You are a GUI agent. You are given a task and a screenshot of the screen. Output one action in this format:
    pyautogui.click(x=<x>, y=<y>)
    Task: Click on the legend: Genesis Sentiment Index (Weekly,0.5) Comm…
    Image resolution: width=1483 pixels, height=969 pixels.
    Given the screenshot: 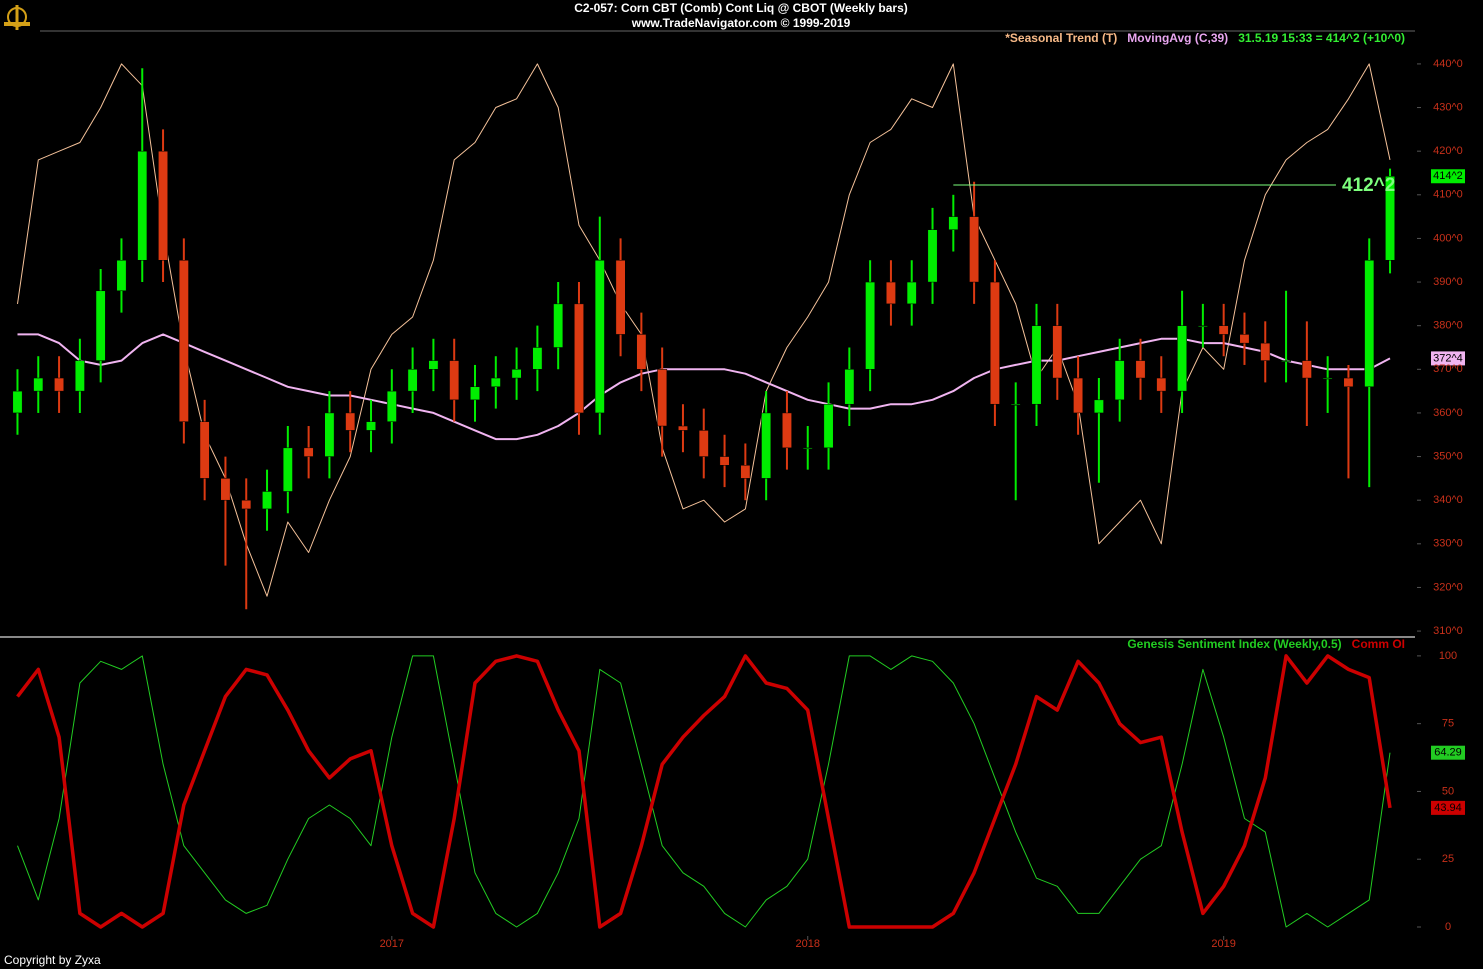 What is the action you would take?
    pyautogui.click(x=1266, y=644)
    